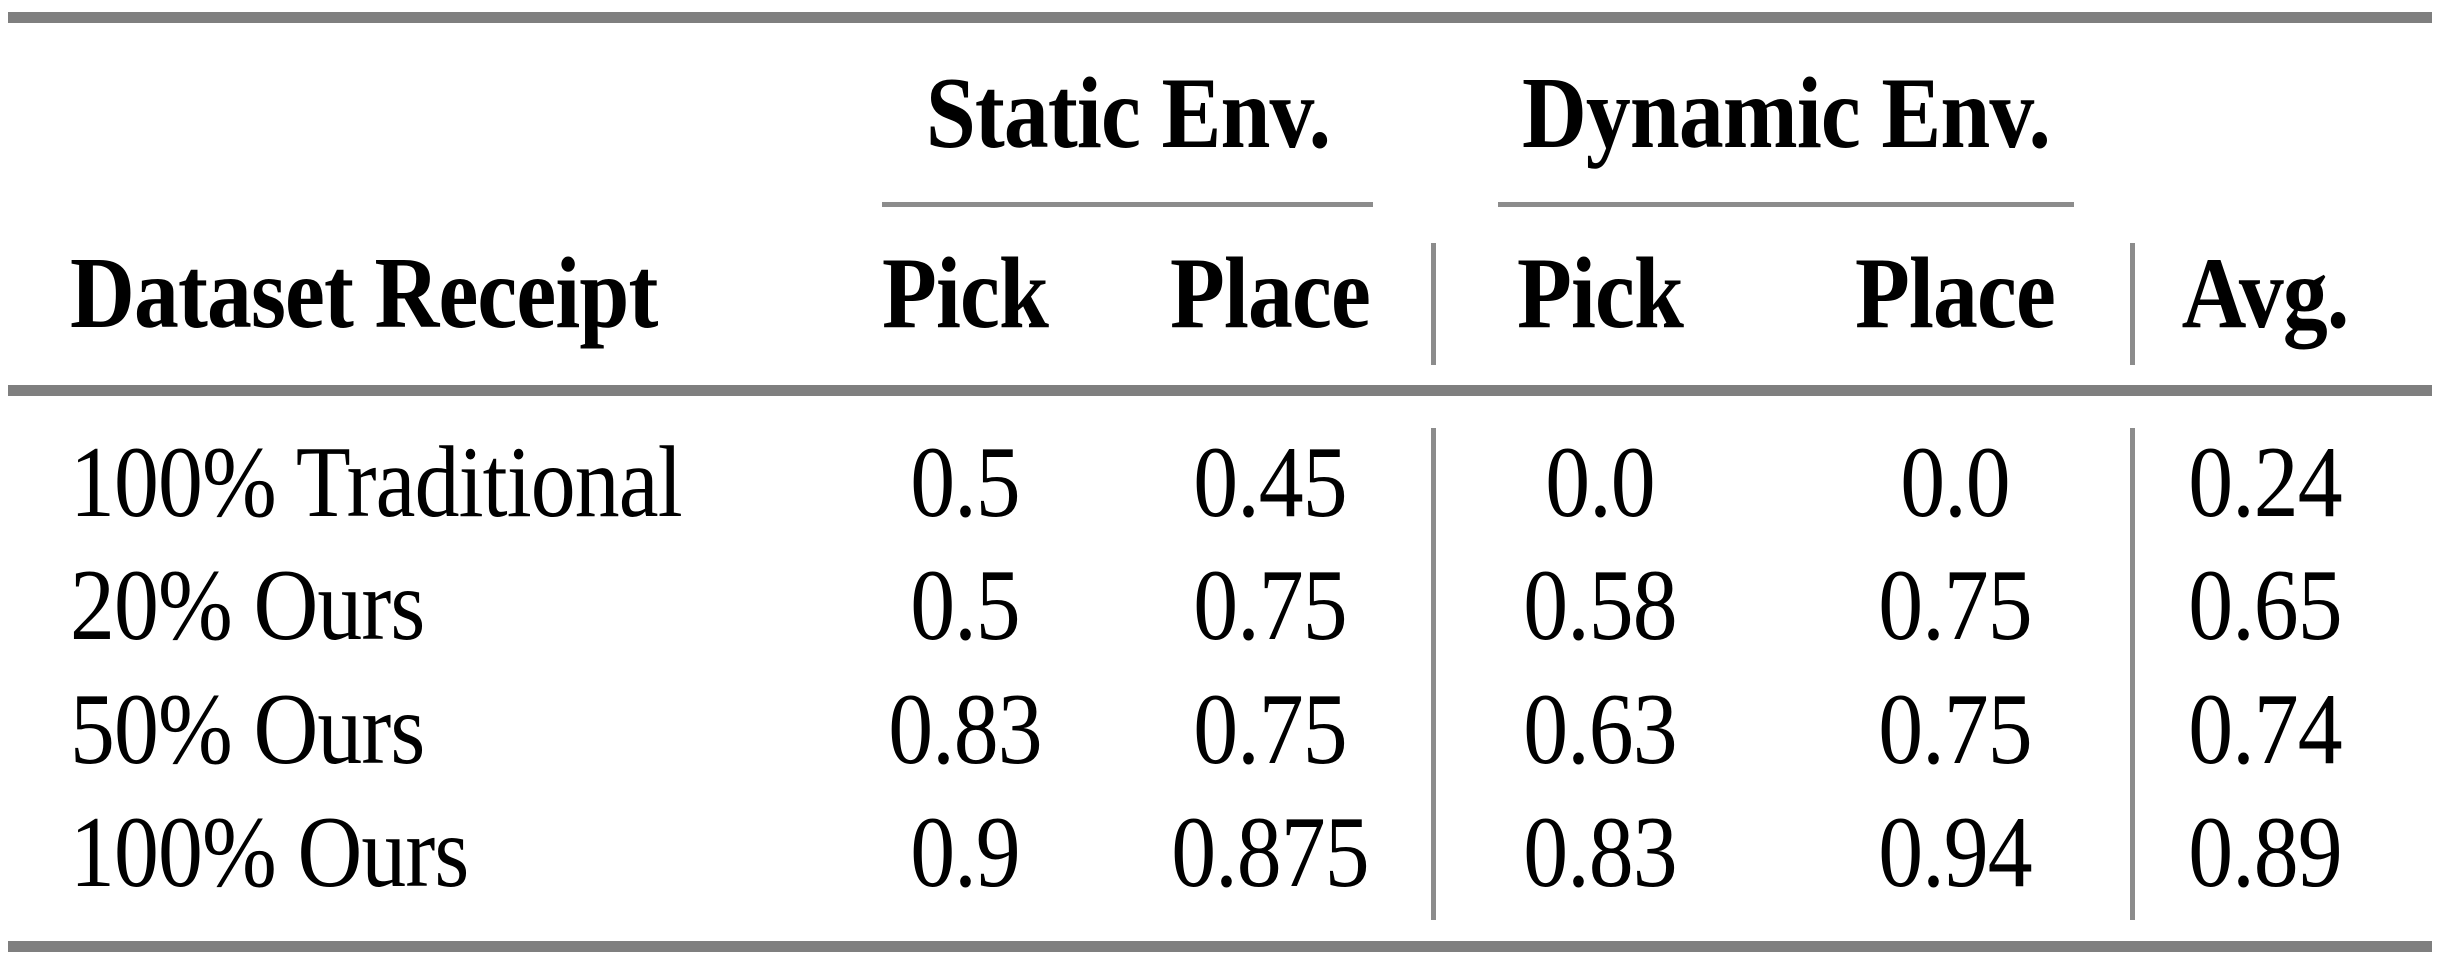 This screenshot has height=966, width=2440. What do you see at coordinates (1220, 946) in the screenshot?
I see `table-bottom-rule` at bounding box center [1220, 946].